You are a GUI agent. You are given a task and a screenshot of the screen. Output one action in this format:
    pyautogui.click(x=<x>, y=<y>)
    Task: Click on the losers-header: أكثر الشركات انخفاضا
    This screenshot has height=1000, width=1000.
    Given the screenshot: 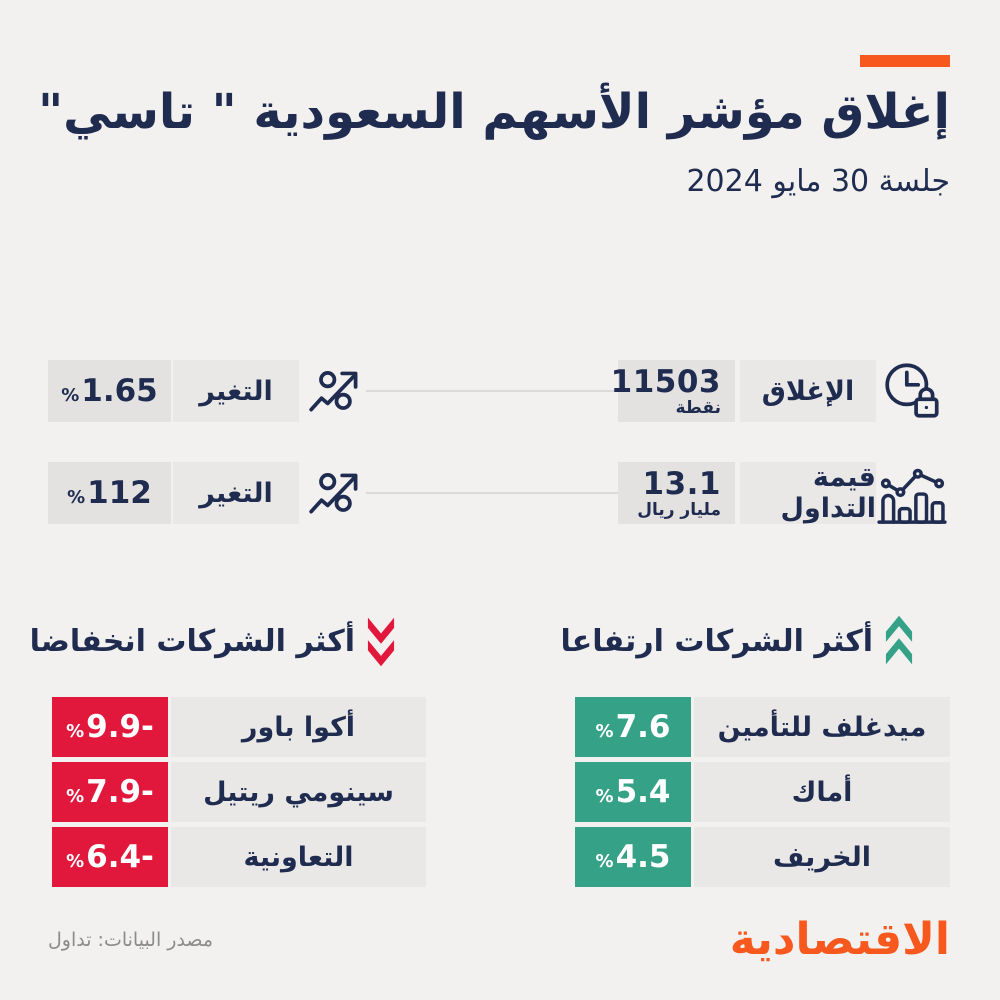 What is the action you would take?
    pyautogui.click(x=212, y=641)
    